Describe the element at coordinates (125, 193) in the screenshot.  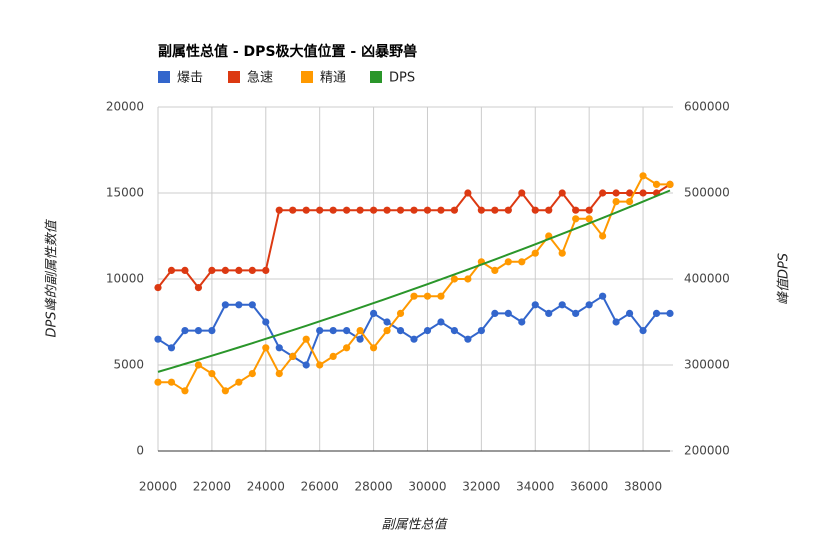
I see `y-tick-label: 15000` at that location.